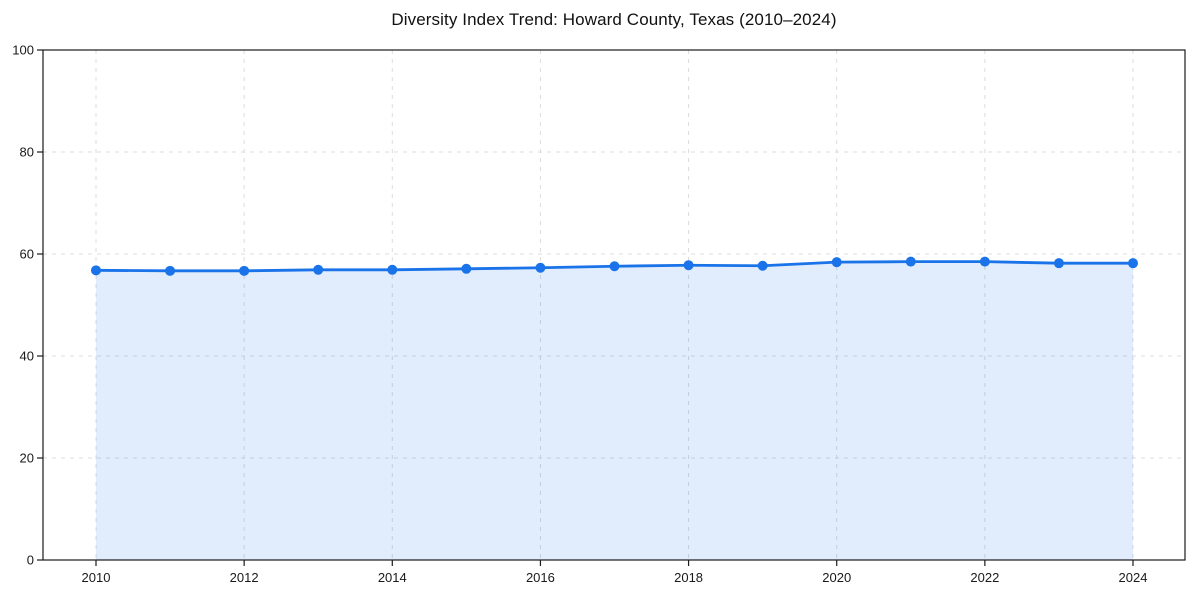 The width and height of the screenshot is (1200, 600). Describe the element at coordinates (27, 254) in the screenshot. I see `y-tick-label-60: 60` at that location.